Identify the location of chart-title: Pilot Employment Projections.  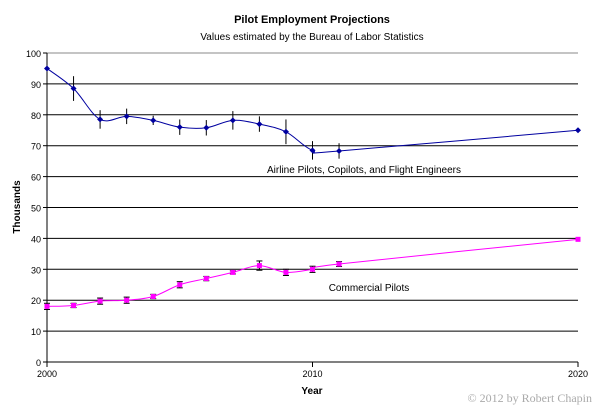
(312, 20).